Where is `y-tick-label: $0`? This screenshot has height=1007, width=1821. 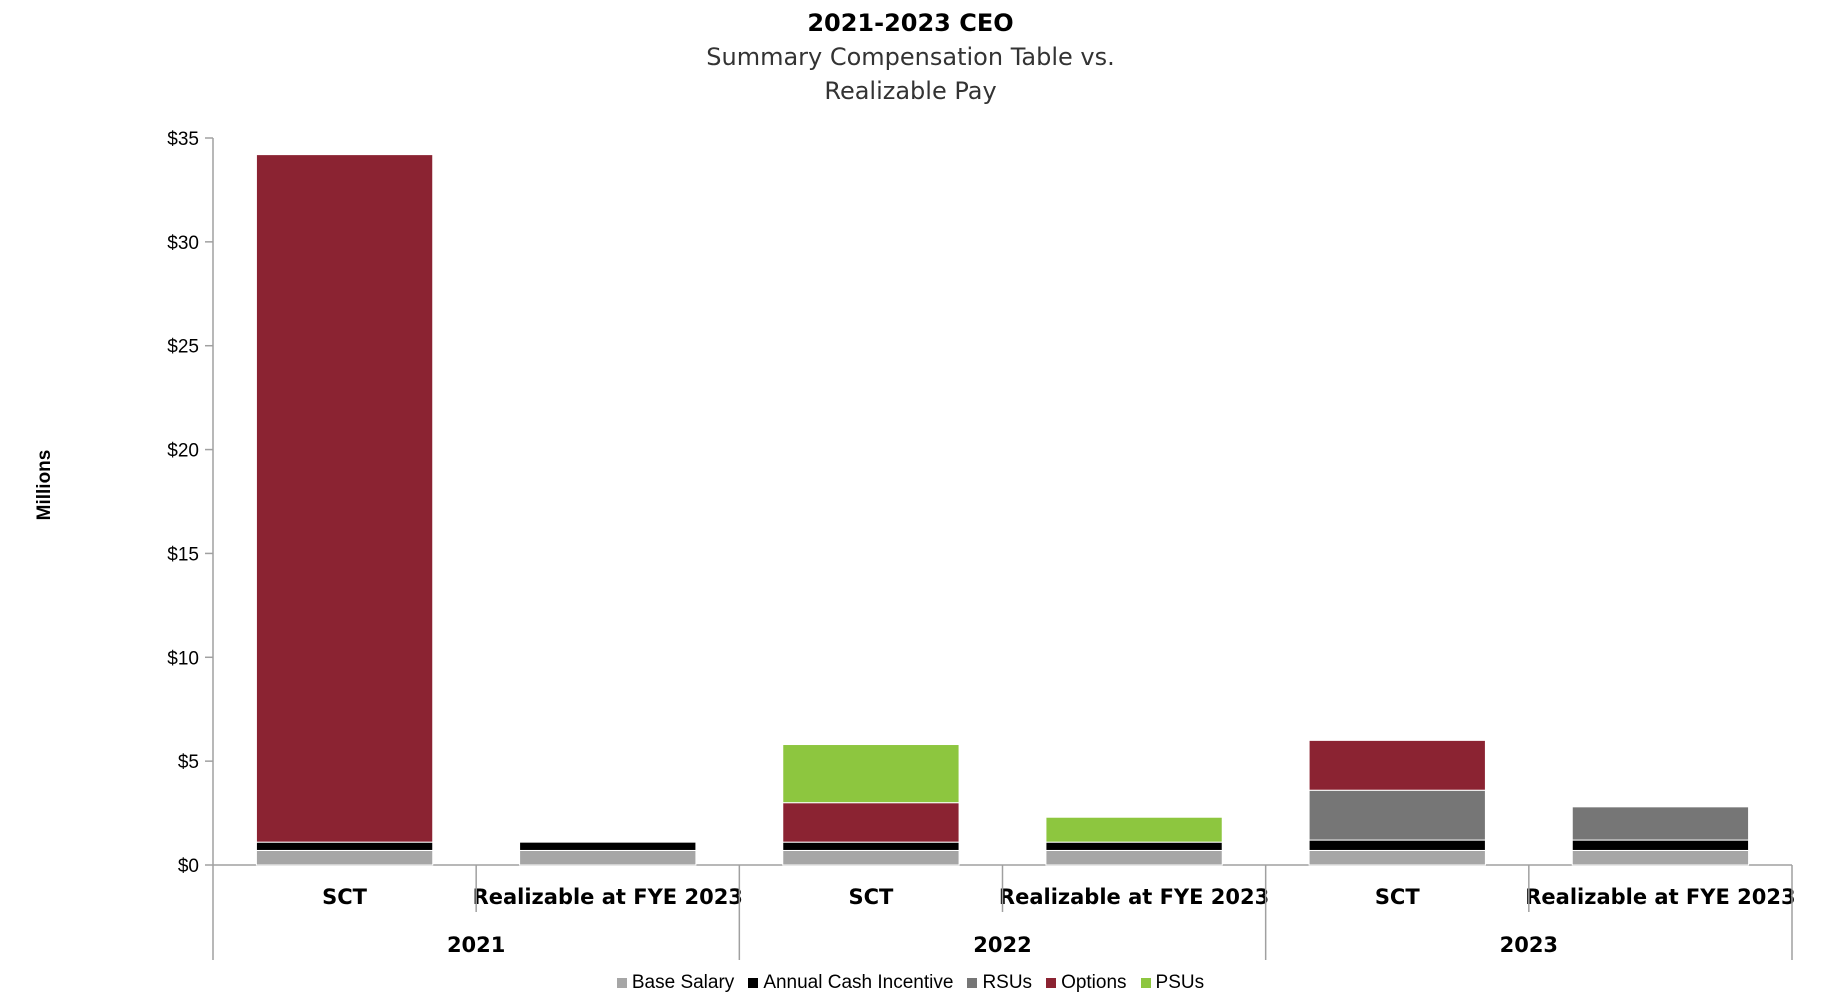 y-tick-label: $0 is located at coordinates (188, 866).